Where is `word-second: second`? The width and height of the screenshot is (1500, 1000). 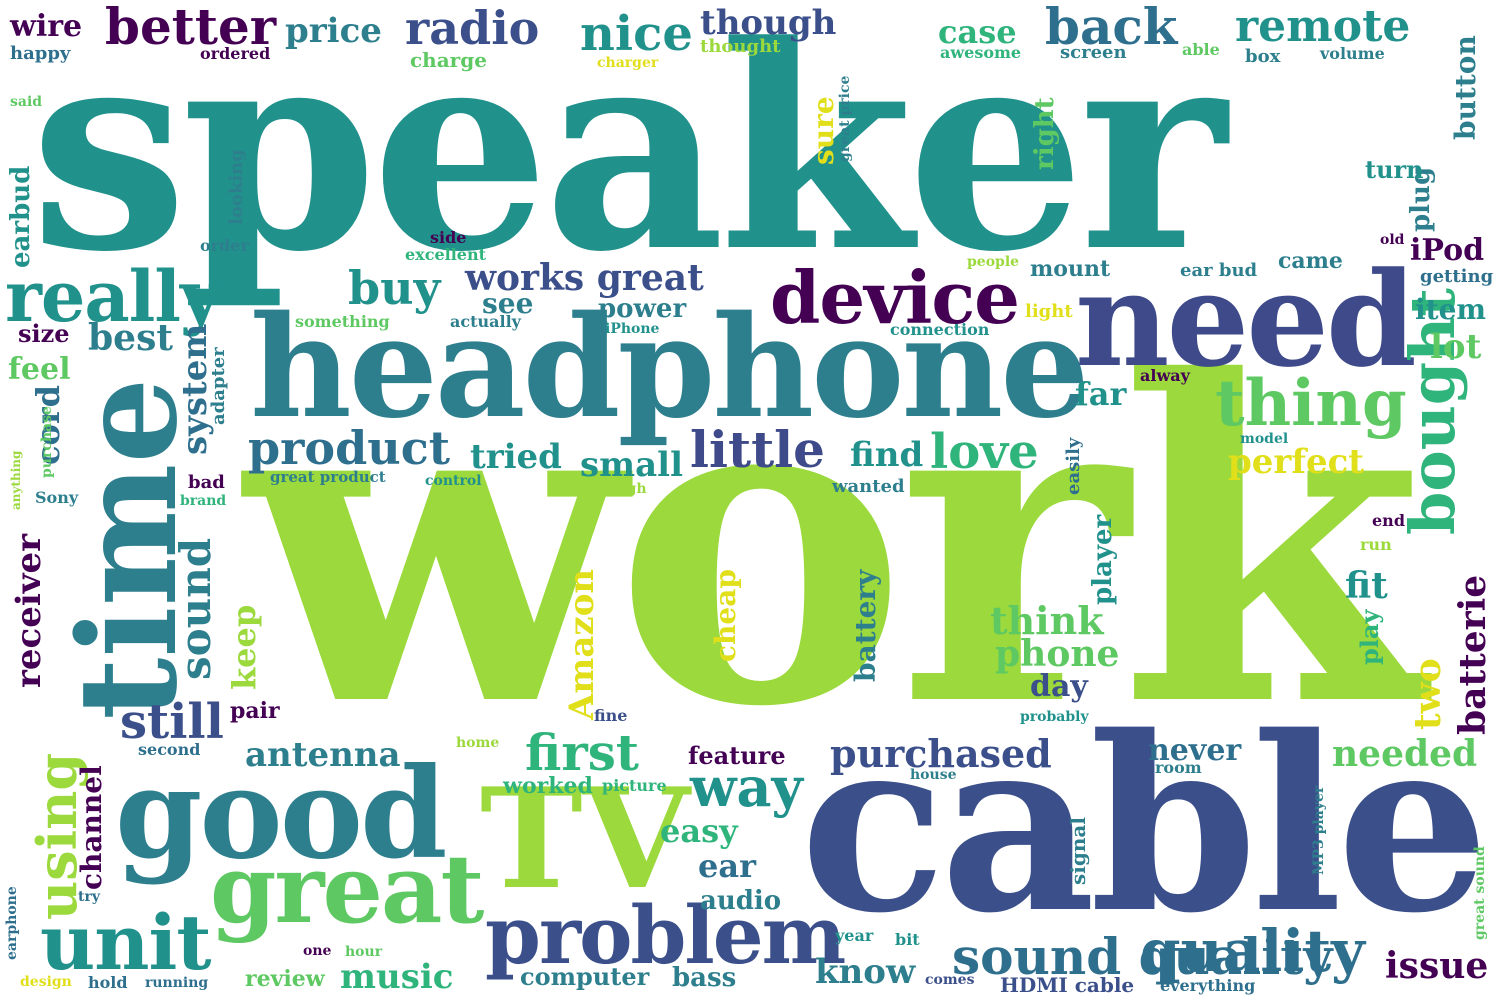 word-second: second is located at coordinates (169, 749).